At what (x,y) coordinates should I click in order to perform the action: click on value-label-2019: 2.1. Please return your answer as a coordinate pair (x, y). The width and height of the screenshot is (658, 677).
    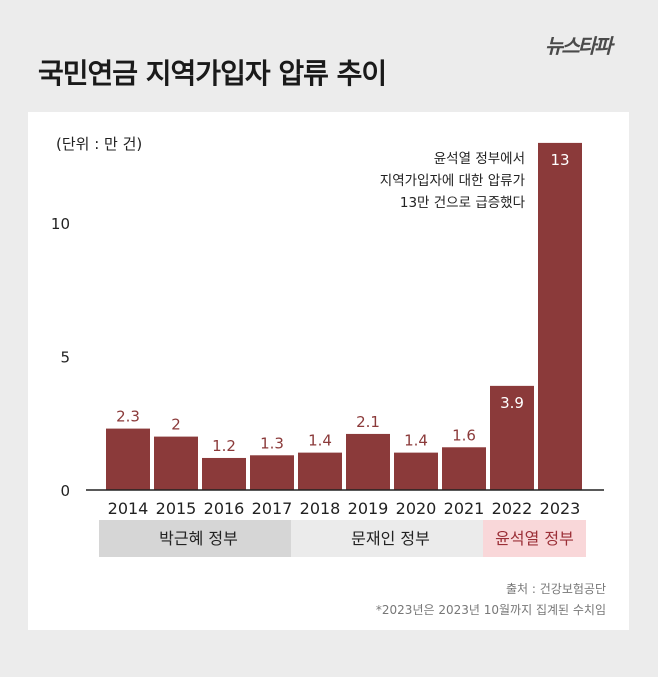
    Looking at the image, I should click on (368, 422).